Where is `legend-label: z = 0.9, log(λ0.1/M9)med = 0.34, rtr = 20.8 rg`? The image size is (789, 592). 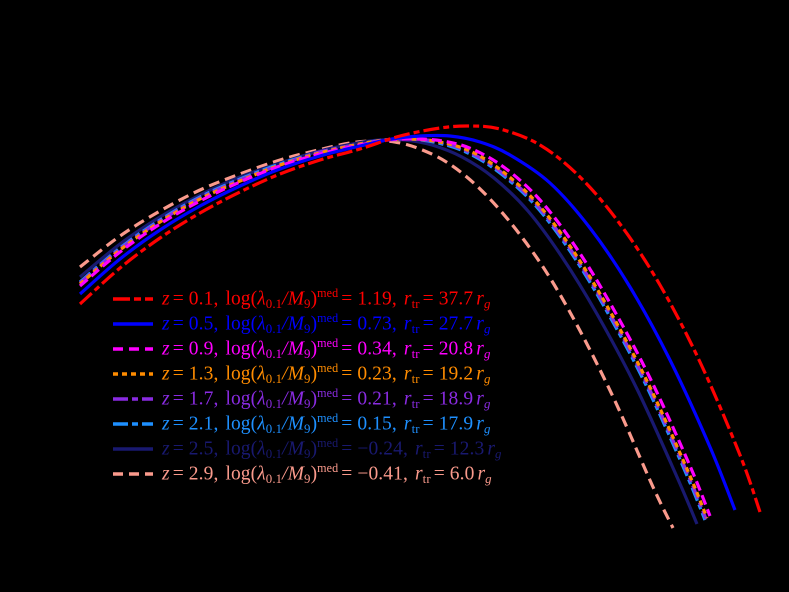
legend-label: z = 0.9, log(λ0.1/M9)med = 0.34, rtr = 20.8 rg is located at coordinates (326, 348).